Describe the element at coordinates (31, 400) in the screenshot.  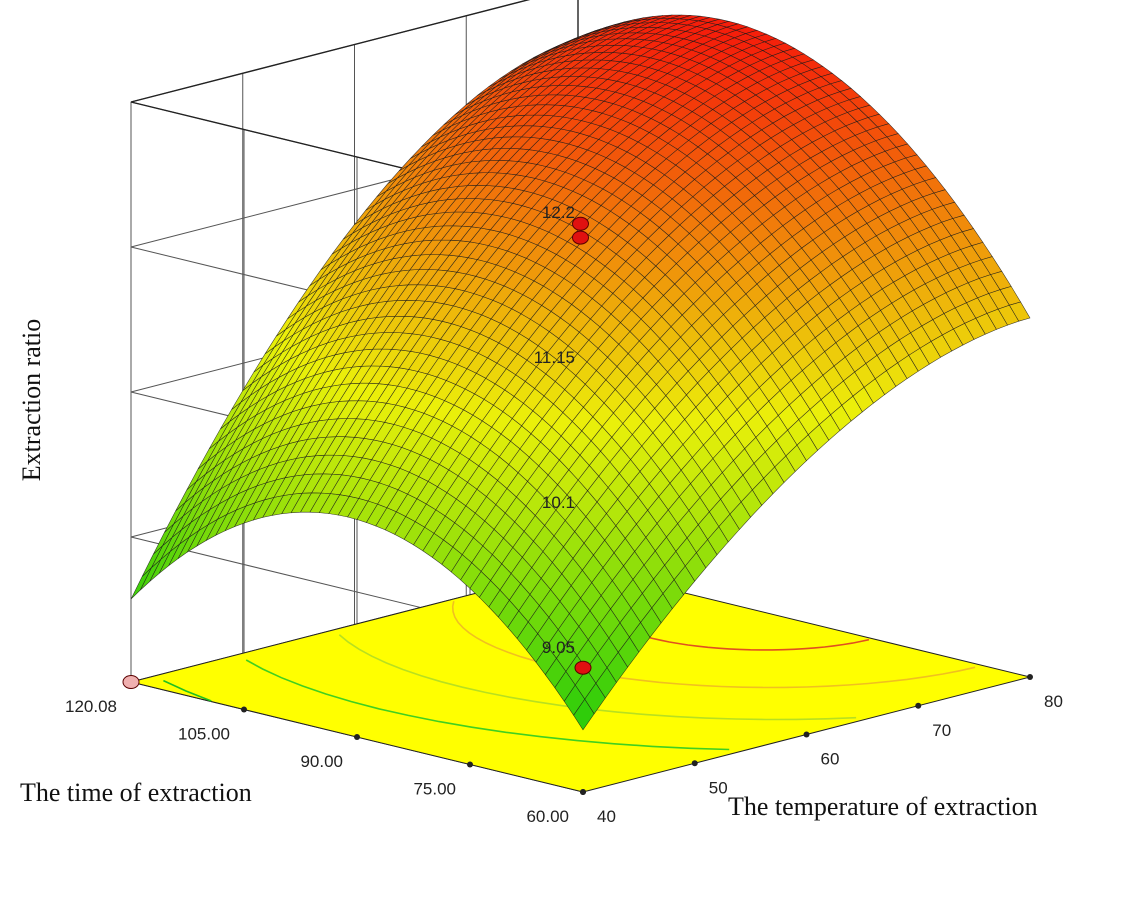
I see `z-axis-title: Extraction ratio` at that location.